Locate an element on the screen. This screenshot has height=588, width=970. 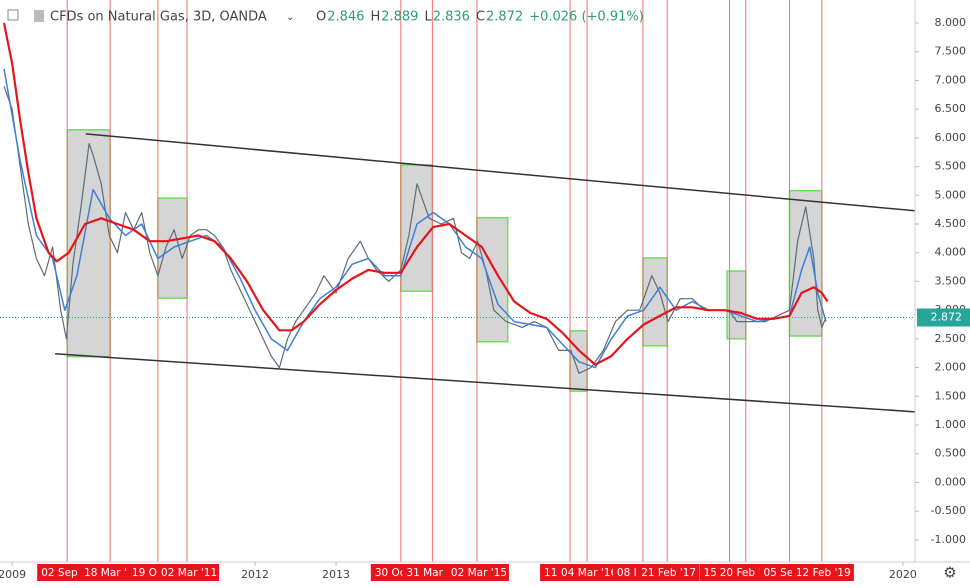
y-tick-label: 2.500 is located at coordinates (951, 338).